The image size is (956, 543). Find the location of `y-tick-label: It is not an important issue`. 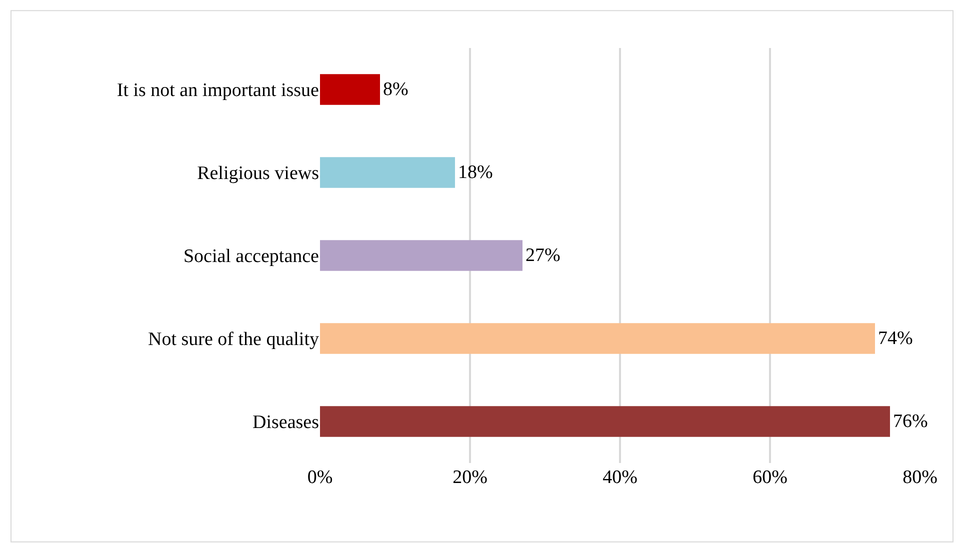

y-tick-label: It is not an important issue is located at coordinates (217, 91).